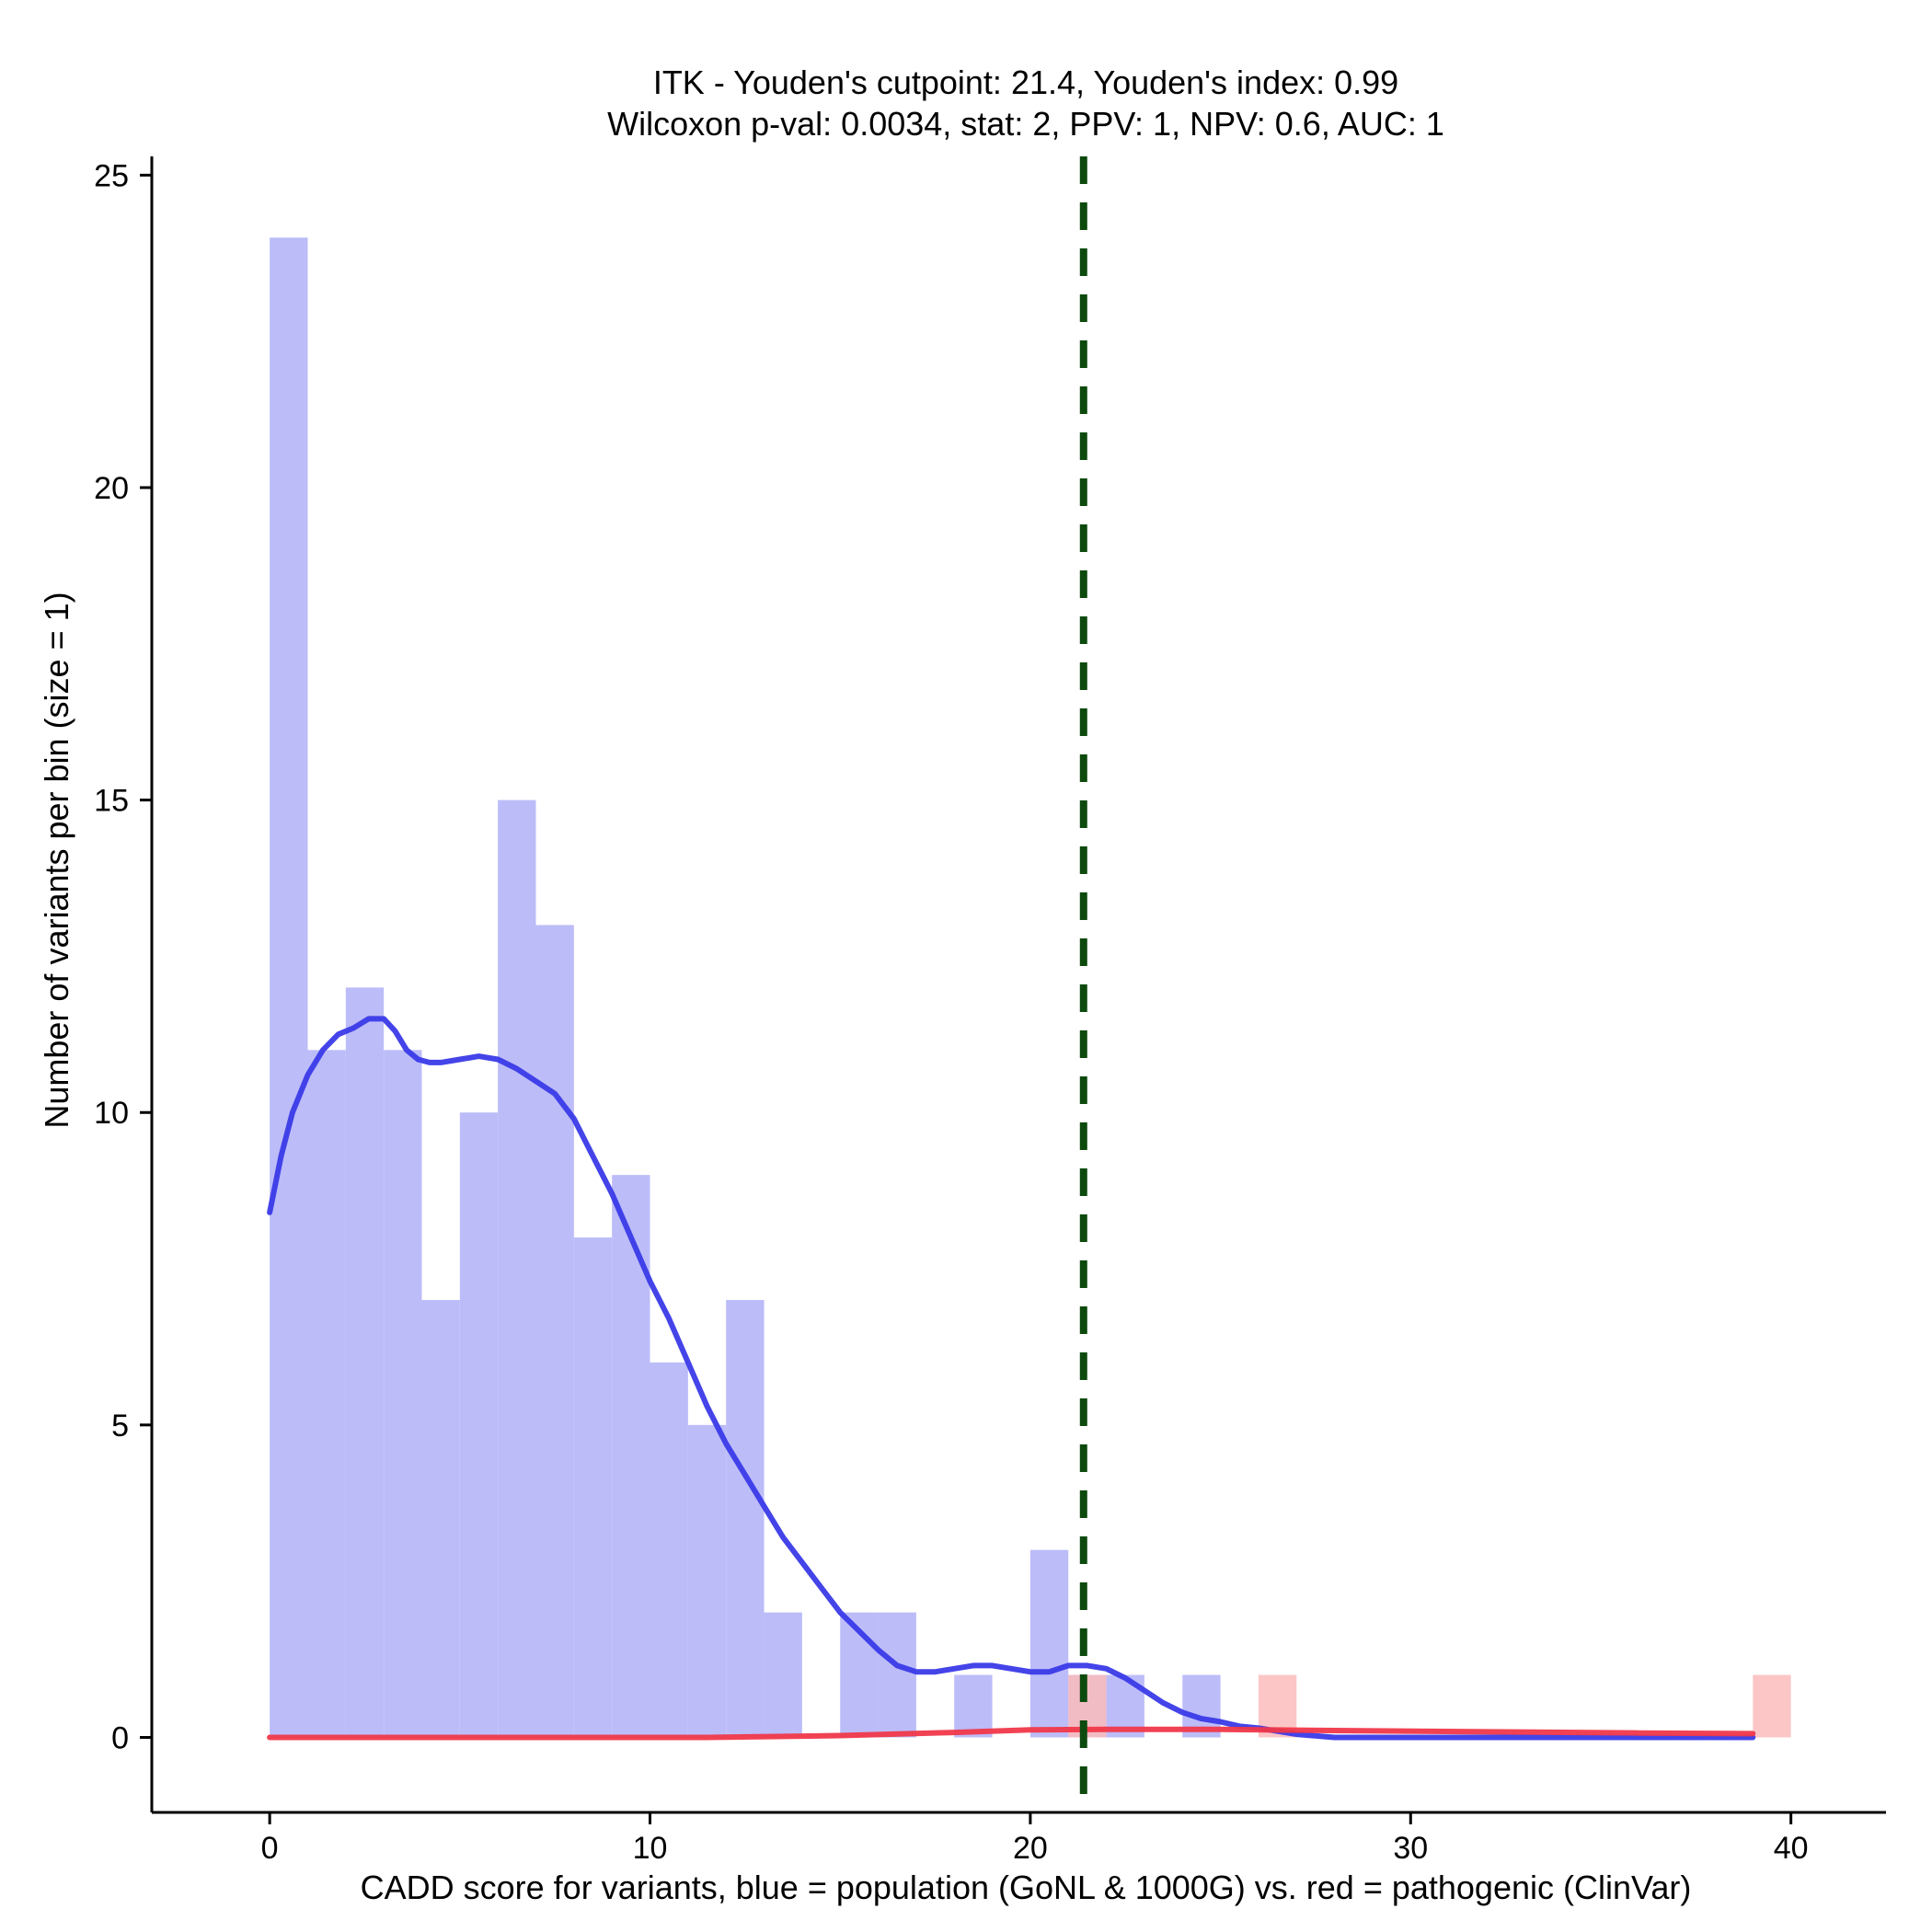 The height and width of the screenshot is (1932, 1932). I want to click on x-ticks: 0 10 20 30 40, so click(1035, 1839).